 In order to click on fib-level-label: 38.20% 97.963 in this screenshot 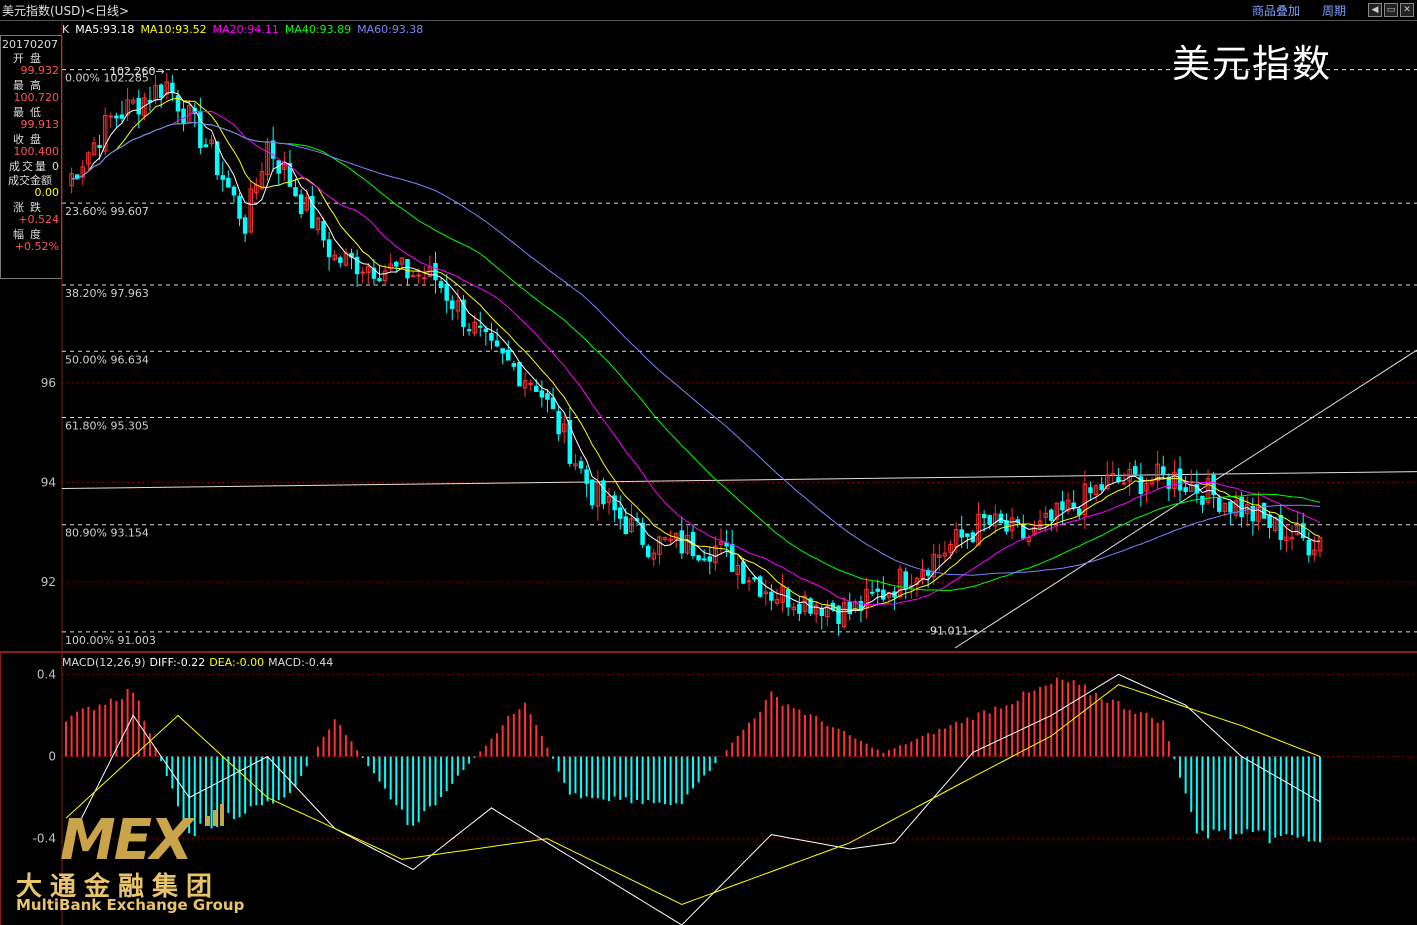, I will do `click(107, 293)`.